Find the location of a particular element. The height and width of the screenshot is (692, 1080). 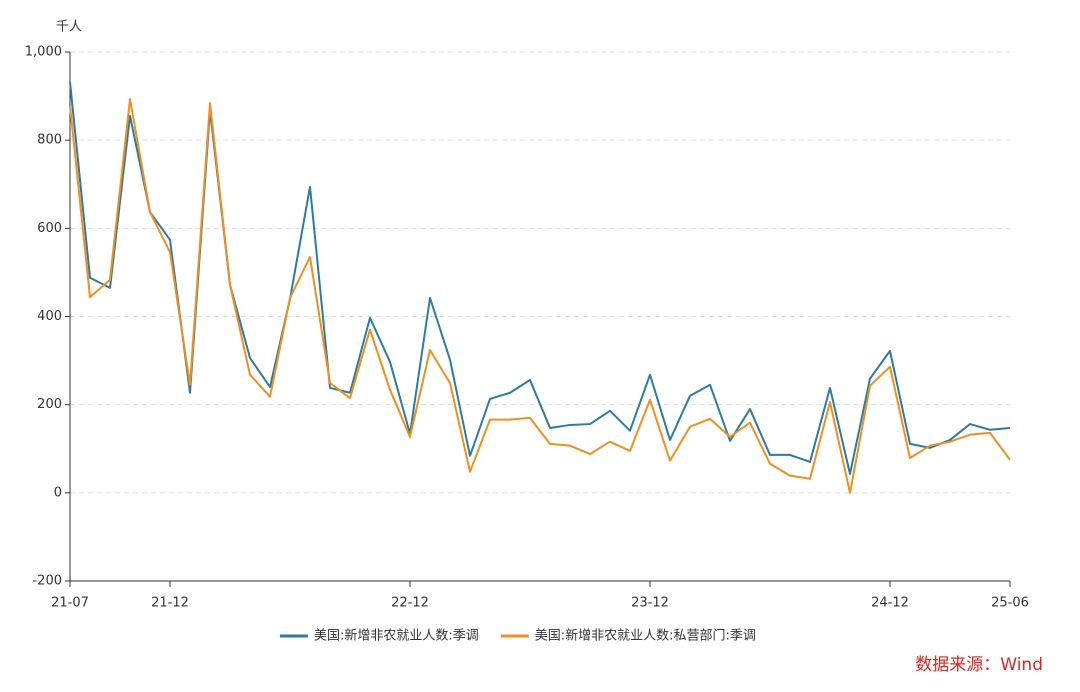

y-tick-label: 0 is located at coordinates (58, 492).